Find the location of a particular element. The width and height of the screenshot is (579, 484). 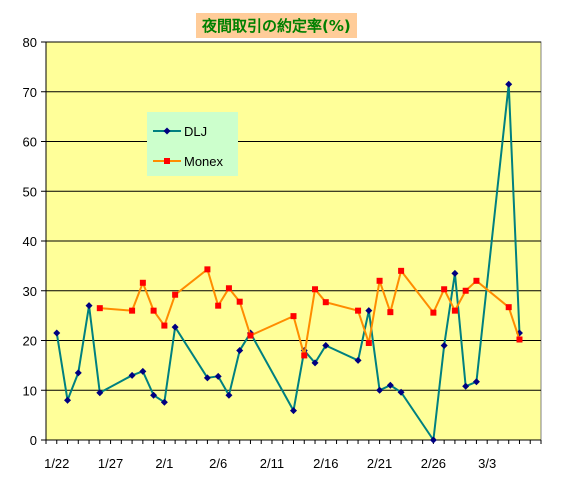

y-tick-label: 70 is located at coordinates (30, 92).